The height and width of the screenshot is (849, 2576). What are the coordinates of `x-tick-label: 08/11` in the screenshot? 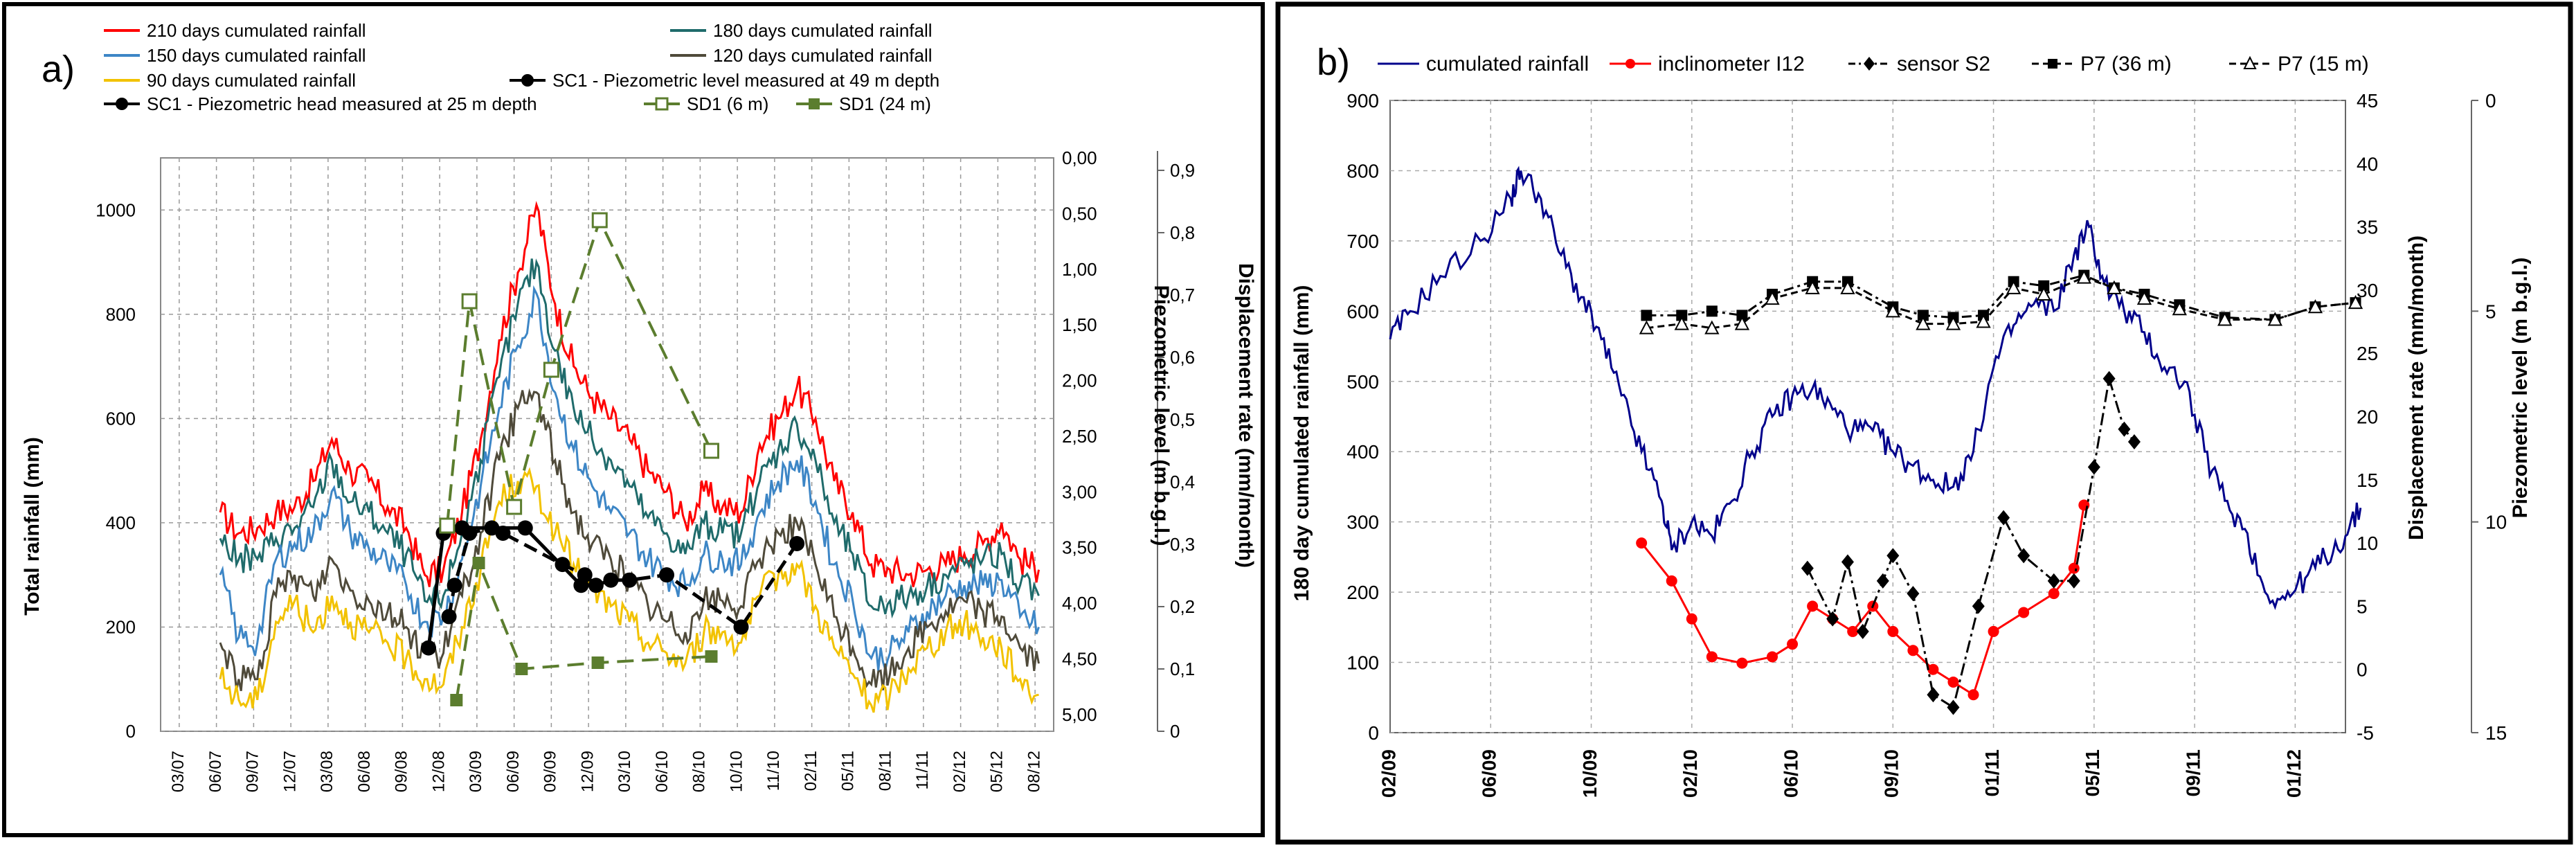 It's located at (885, 771).